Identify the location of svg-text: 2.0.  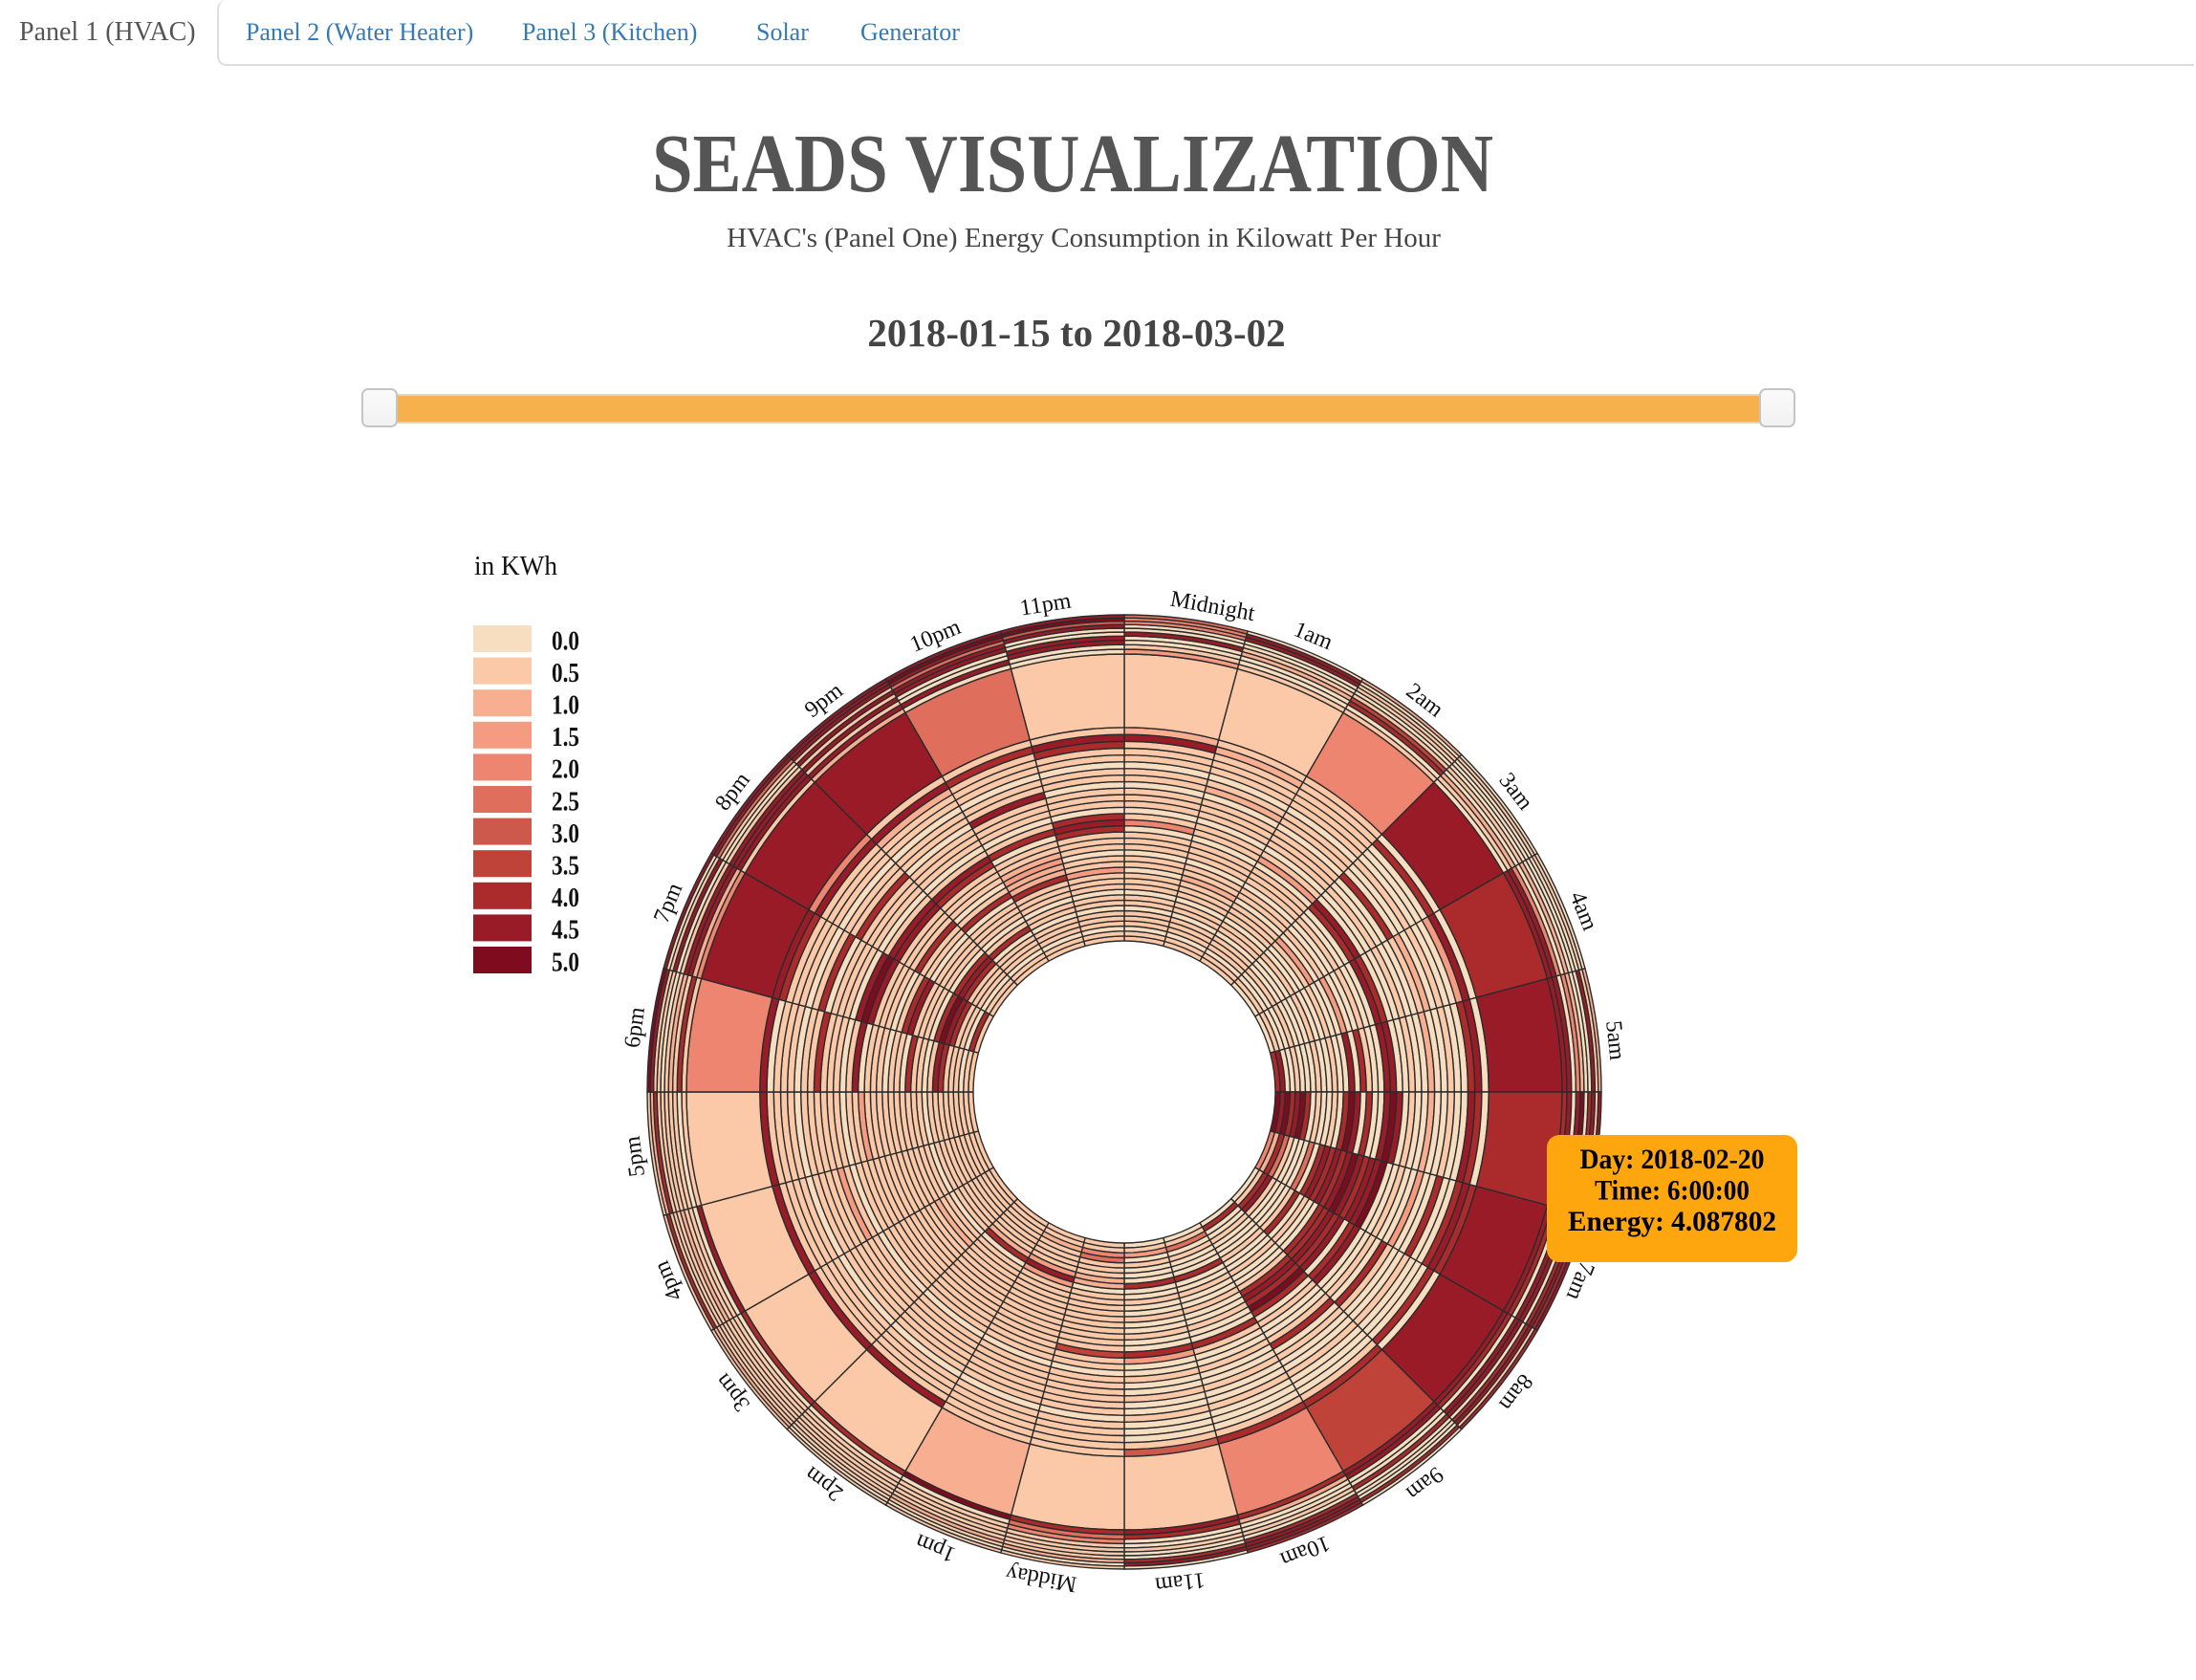
(565, 770).